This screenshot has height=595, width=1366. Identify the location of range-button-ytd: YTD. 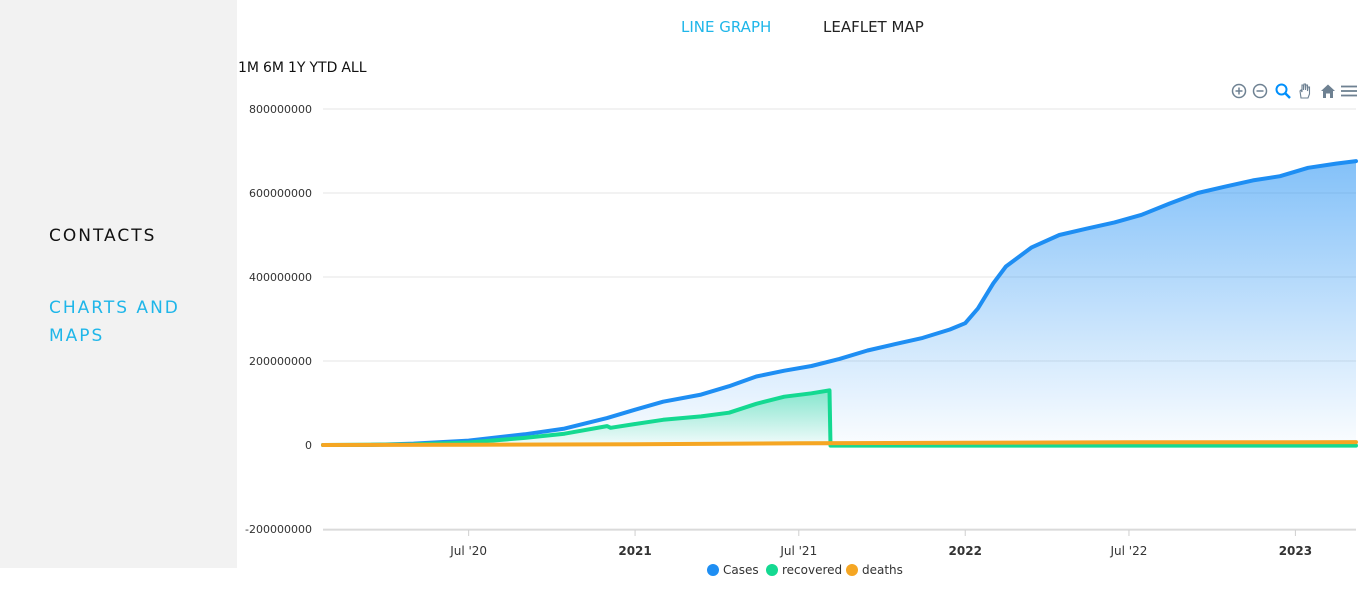
(323, 68).